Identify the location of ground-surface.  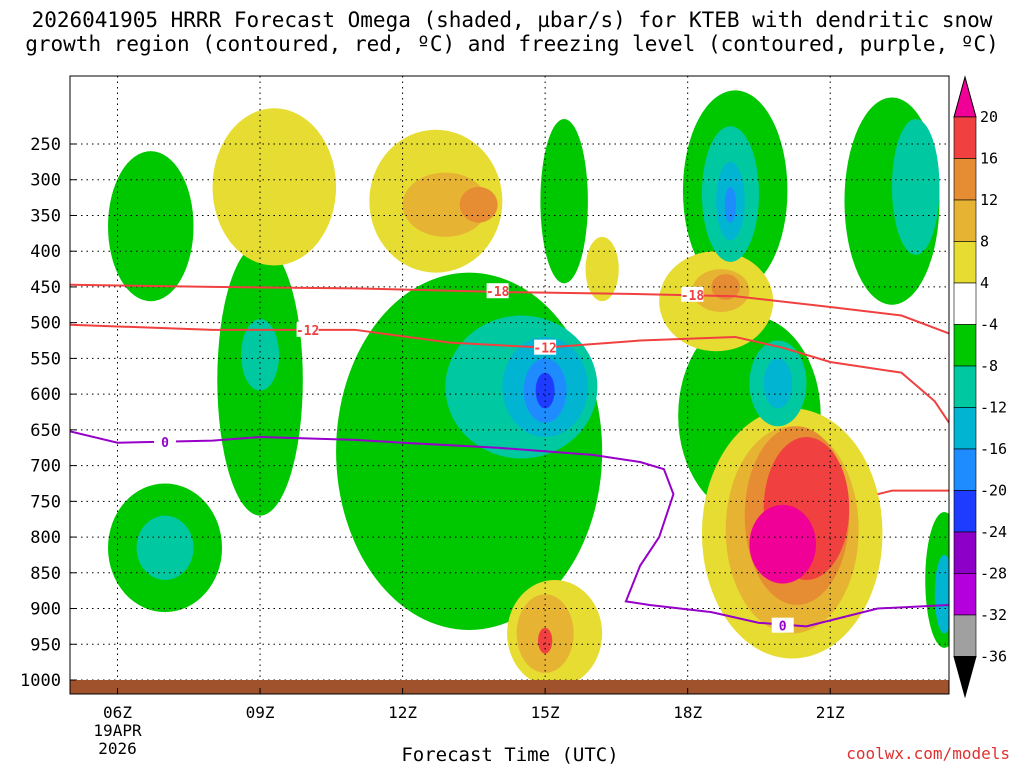
(509, 687).